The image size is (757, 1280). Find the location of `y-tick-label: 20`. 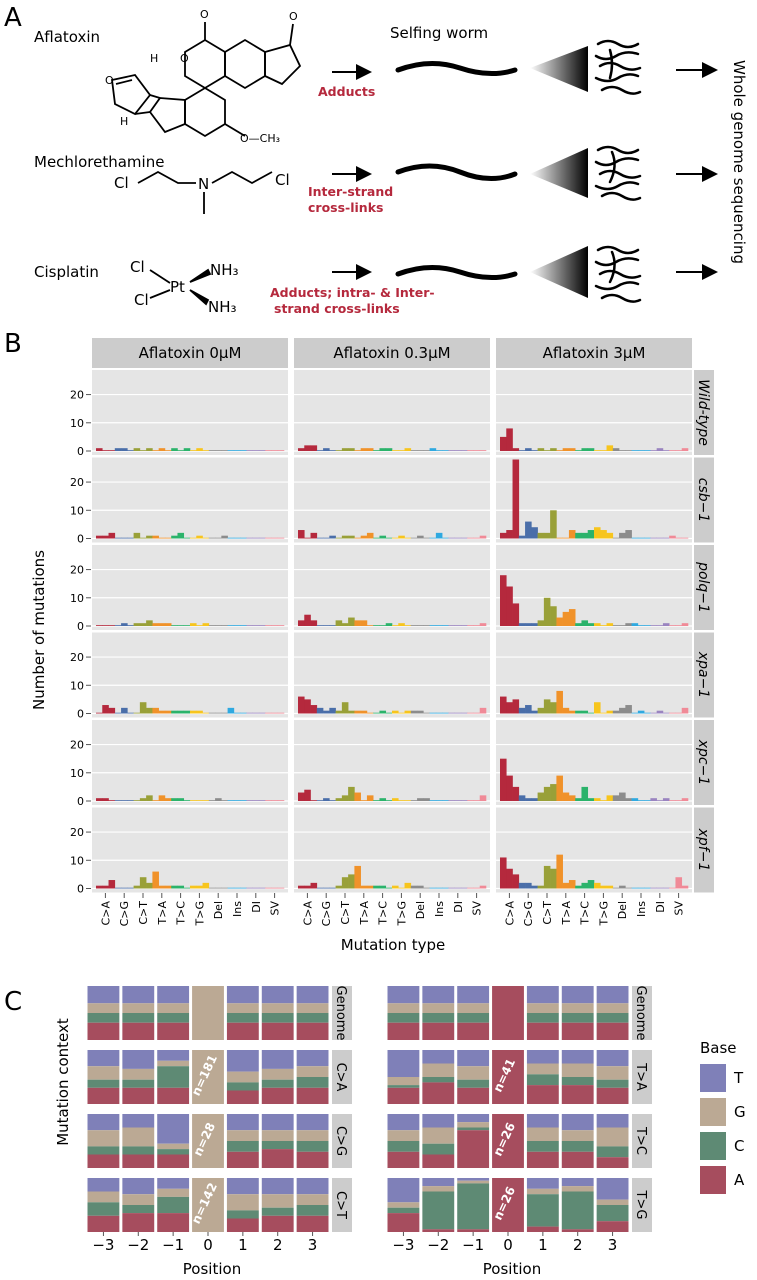

y-tick-label: 20 is located at coordinates (77, 745).